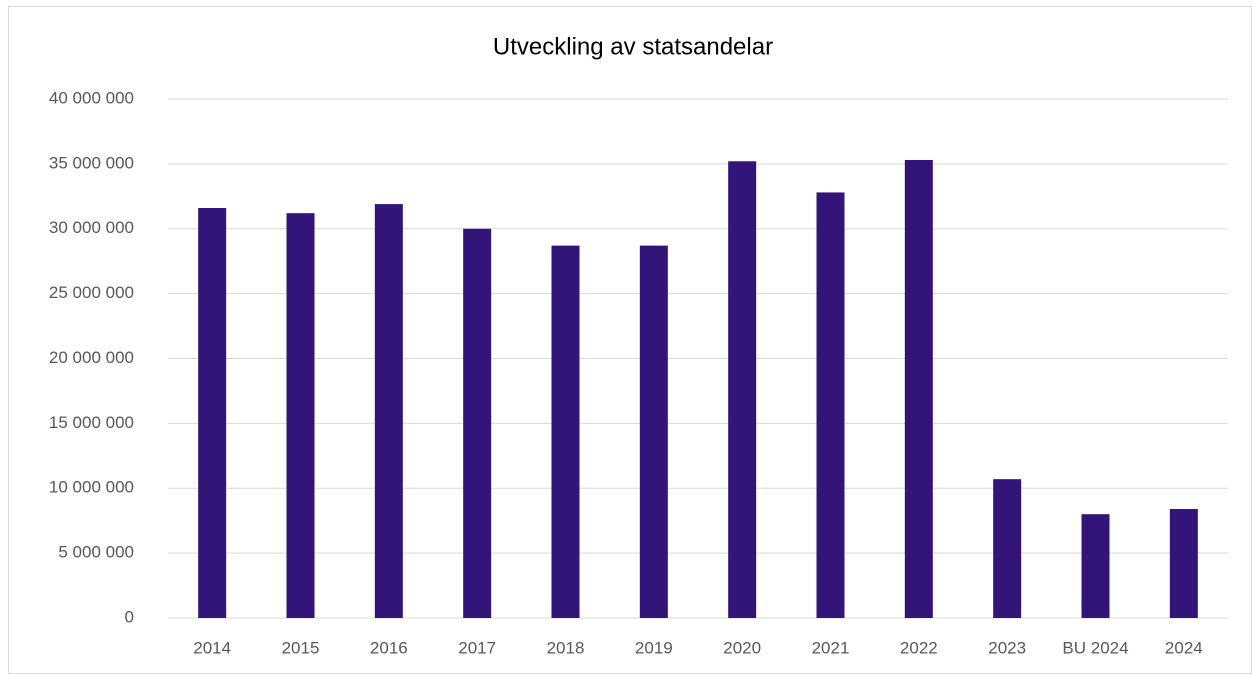 The image size is (1253, 675). Describe the element at coordinates (91, 227) in the screenshot. I see `y-tick-label: 30 000 000` at that location.